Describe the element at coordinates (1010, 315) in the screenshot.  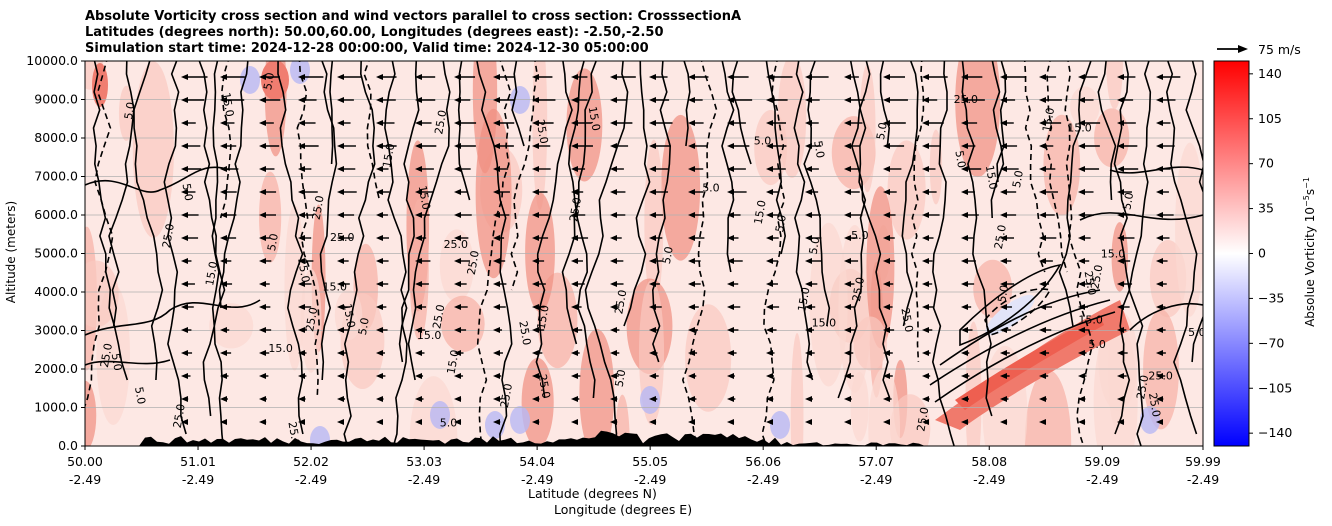
I see `vorticity-negative-patch` at that location.